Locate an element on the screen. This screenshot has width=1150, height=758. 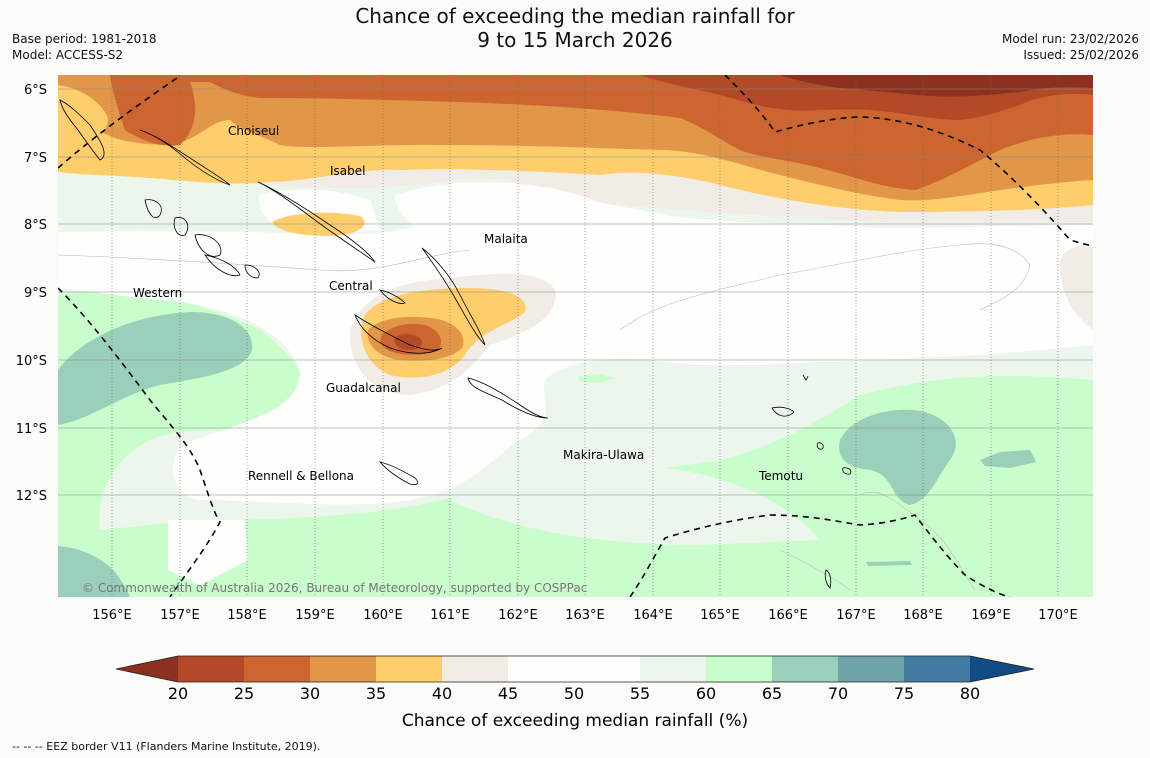
lat-label-9s: 9°S is located at coordinates (35, 293).